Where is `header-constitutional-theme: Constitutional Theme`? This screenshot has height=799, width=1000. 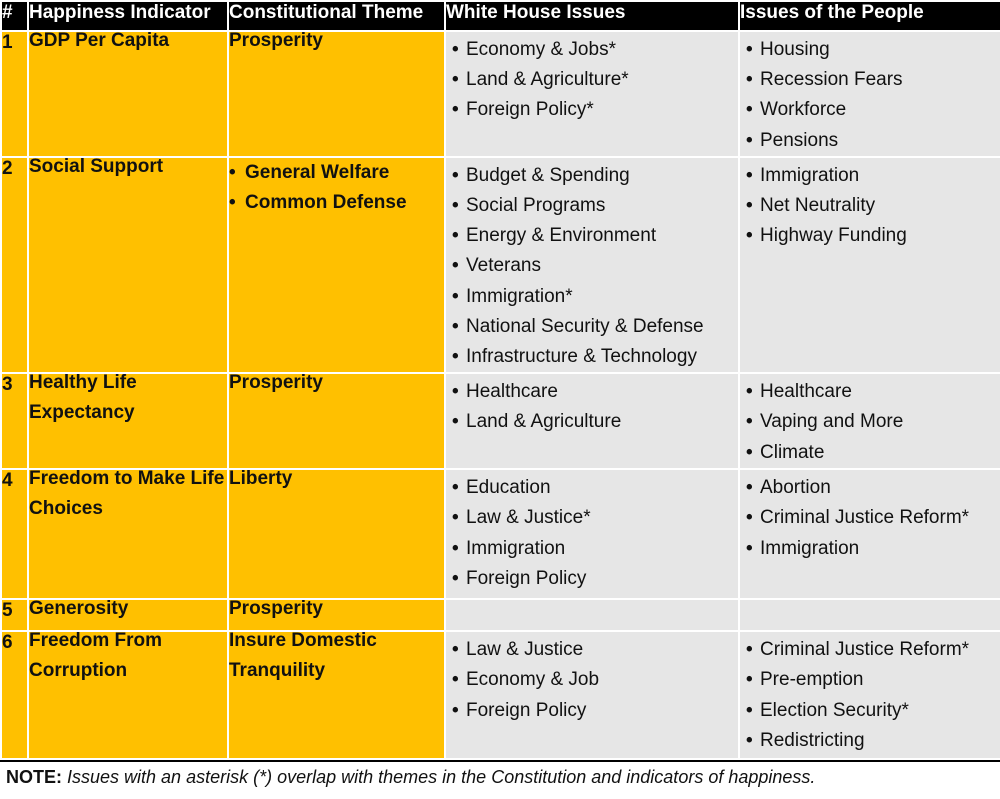
header-constitutional-theme: Constitutional Theme is located at coordinates (336, 16).